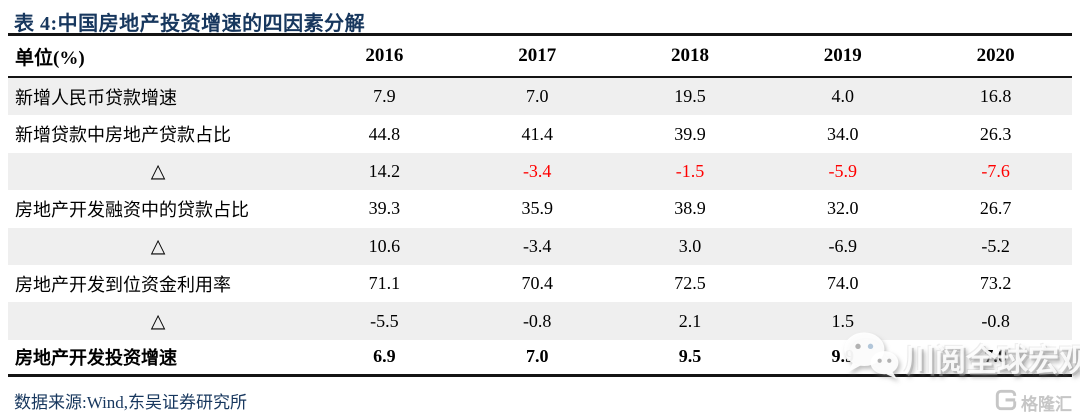 The height and width of the screenshot is (420, 1080). What do you see at coordinates (384, 55) in the screenshot?
I see `year-header-2016: 2016` at bounding box center [384, 55].